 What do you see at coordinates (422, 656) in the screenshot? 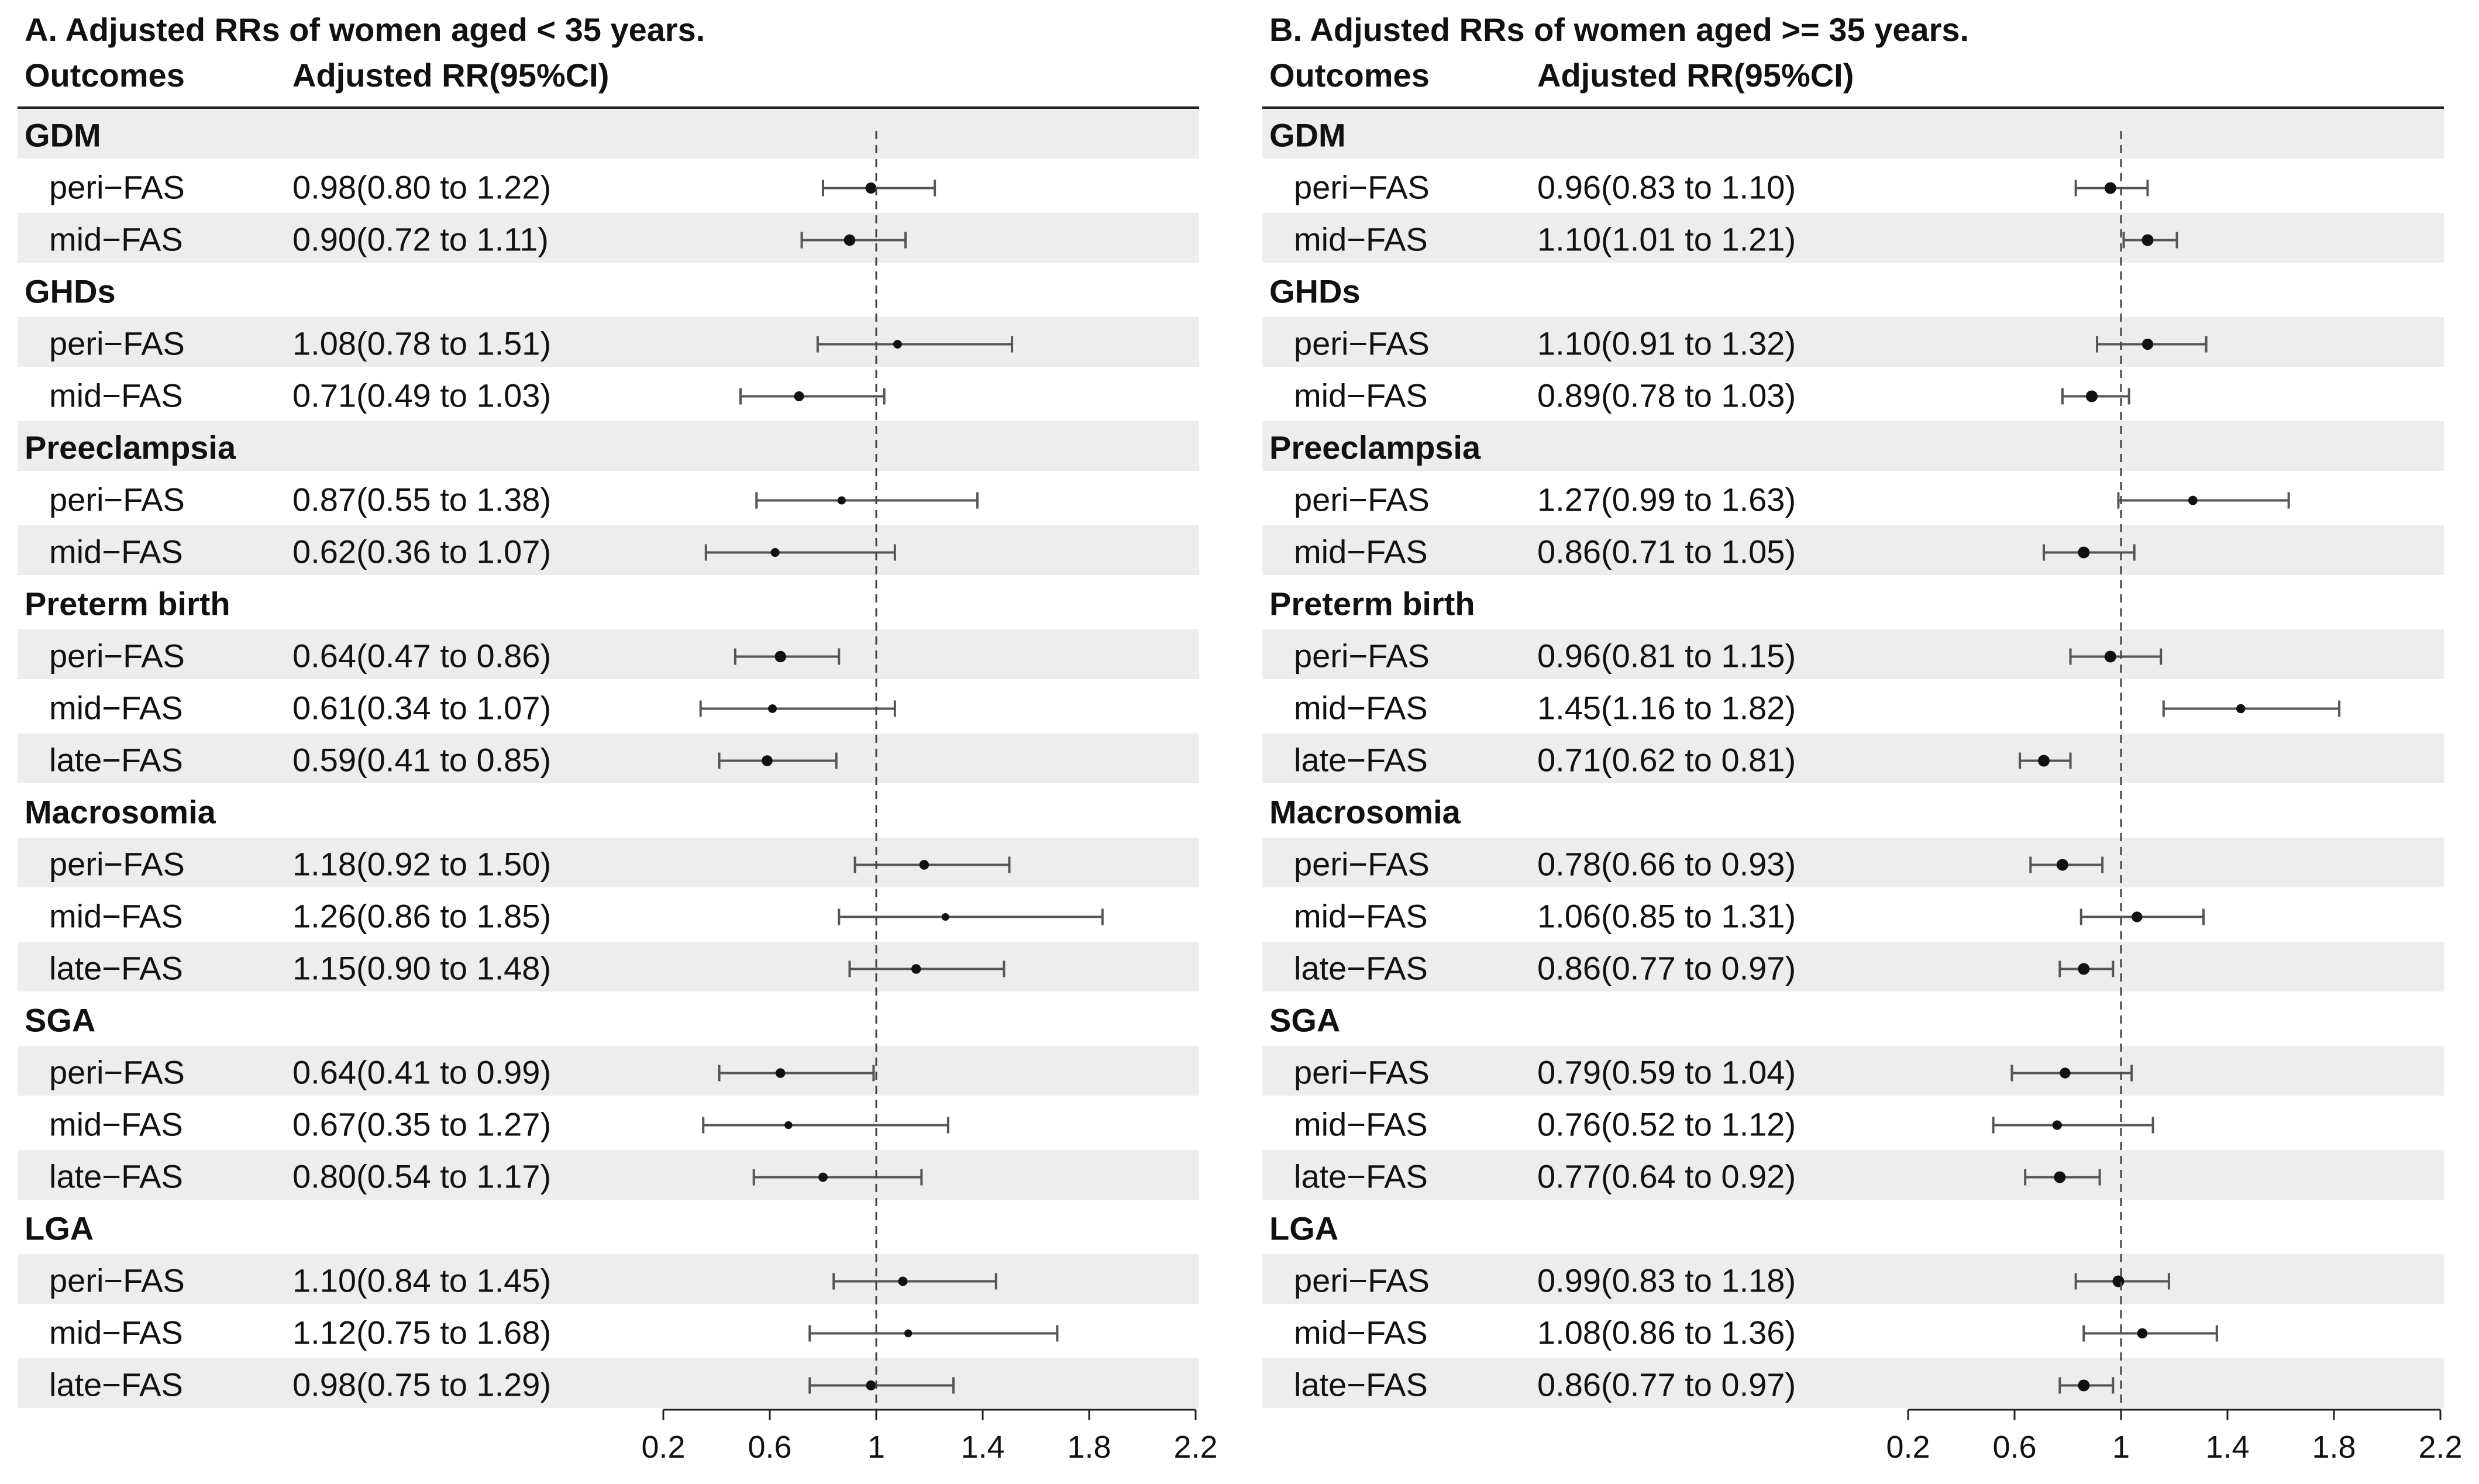
I see `rr-value: 0.64(0.47 to 0.86)` at bounding box center [422, 656].